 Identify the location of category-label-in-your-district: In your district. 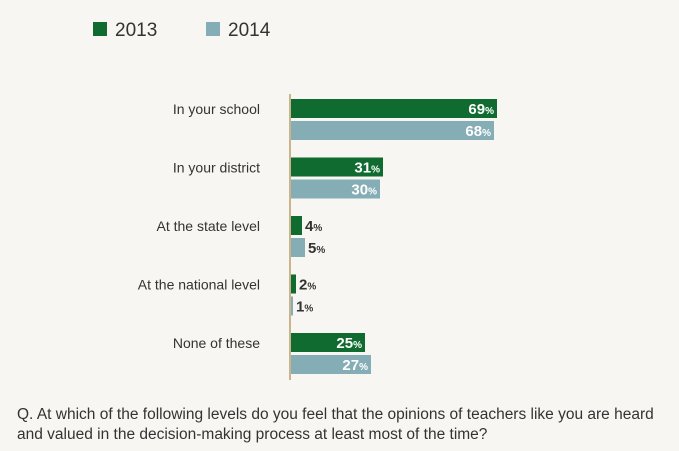
(216, 168).